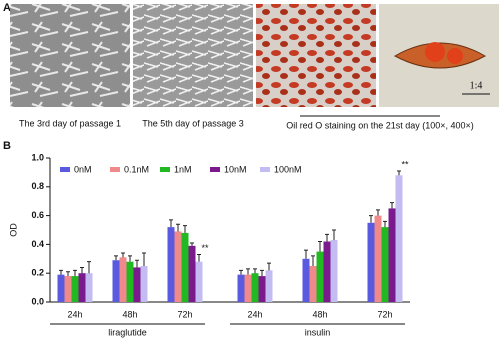 The image size is (500, 346). Describe the element at coordinates (7, 8) in the screenshot. I see `panel-label: A` at that location.